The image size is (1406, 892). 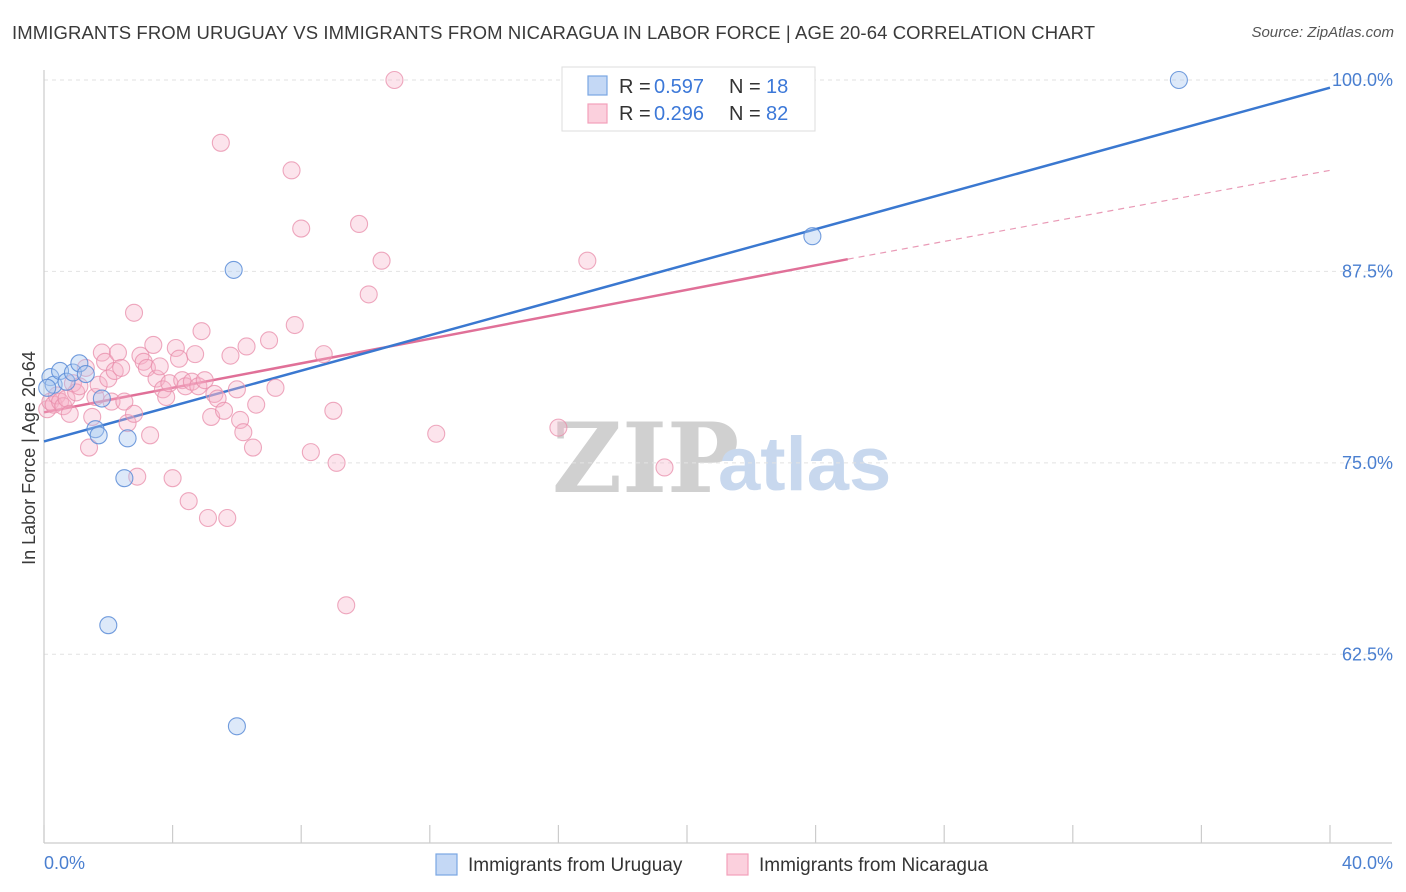 I want to click on trend-line-nicaragua, so click(x=445, y=335).